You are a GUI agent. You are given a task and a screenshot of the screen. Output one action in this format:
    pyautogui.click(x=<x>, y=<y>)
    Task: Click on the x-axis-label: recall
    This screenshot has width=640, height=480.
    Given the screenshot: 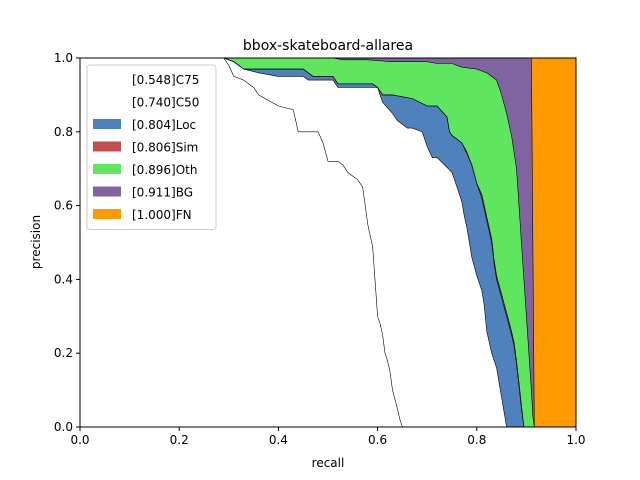 What is the action you would take?
    pyautogui.click(x=328, y=463)
    